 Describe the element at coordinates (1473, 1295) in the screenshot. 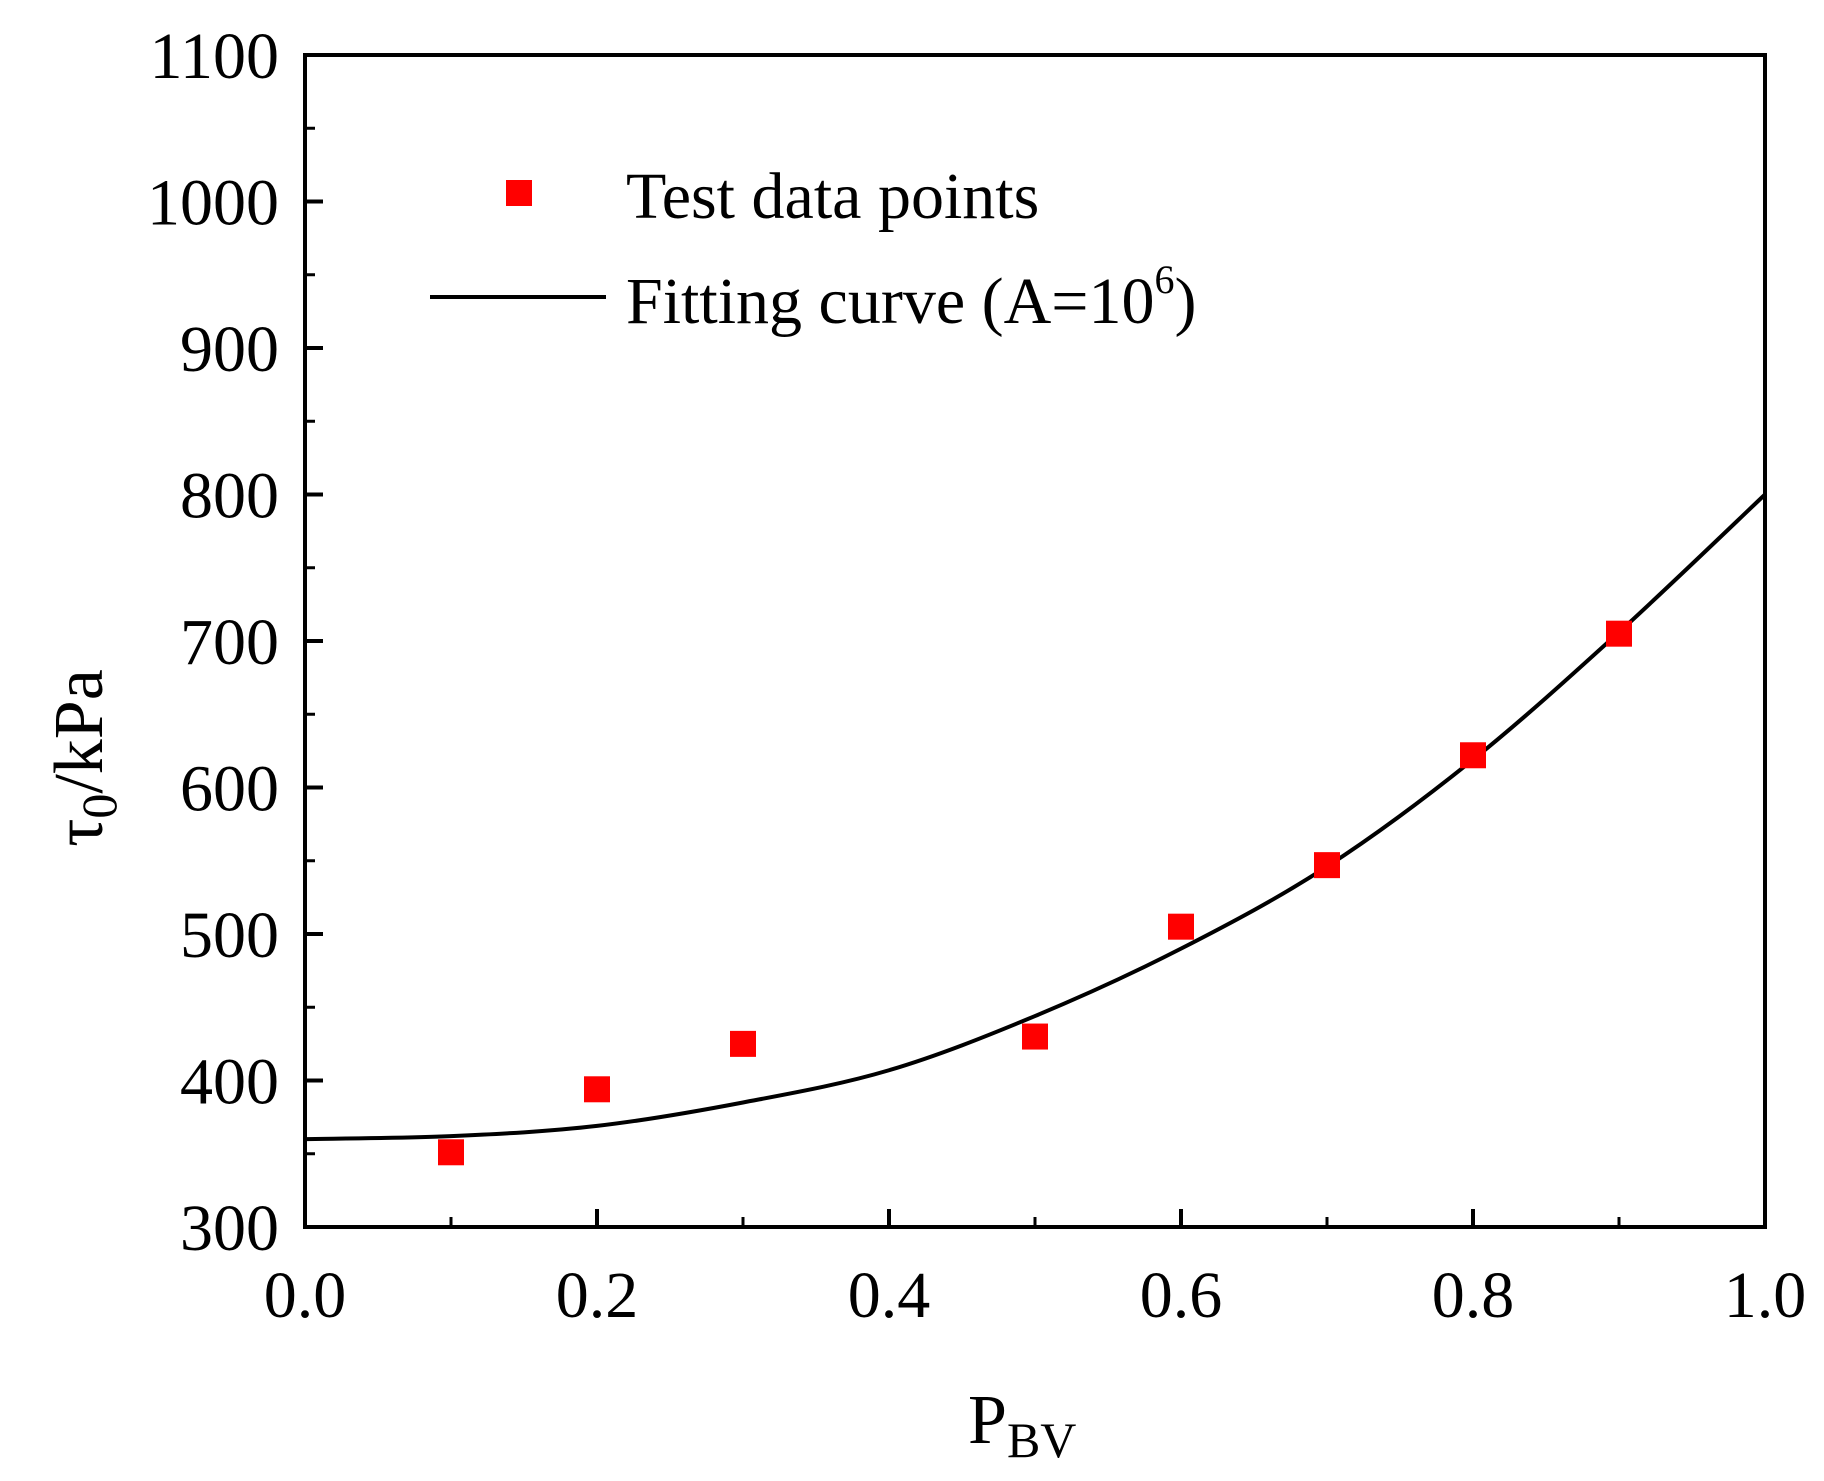

I see `x-tick-label: 0.8` at that location.